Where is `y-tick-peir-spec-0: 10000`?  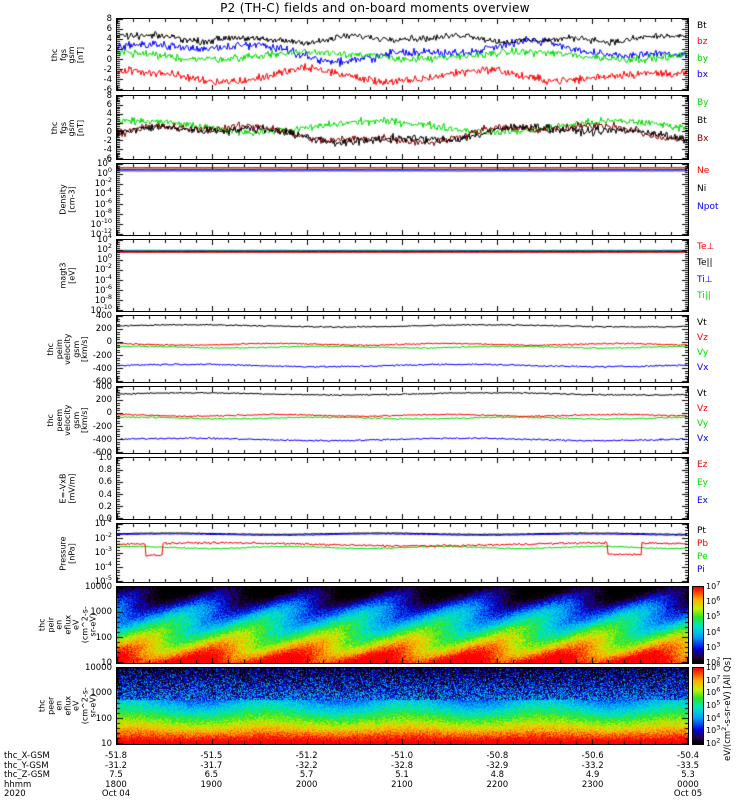 y-tick-peir-spec-0: 10000 is located at coordinates (98, 587).